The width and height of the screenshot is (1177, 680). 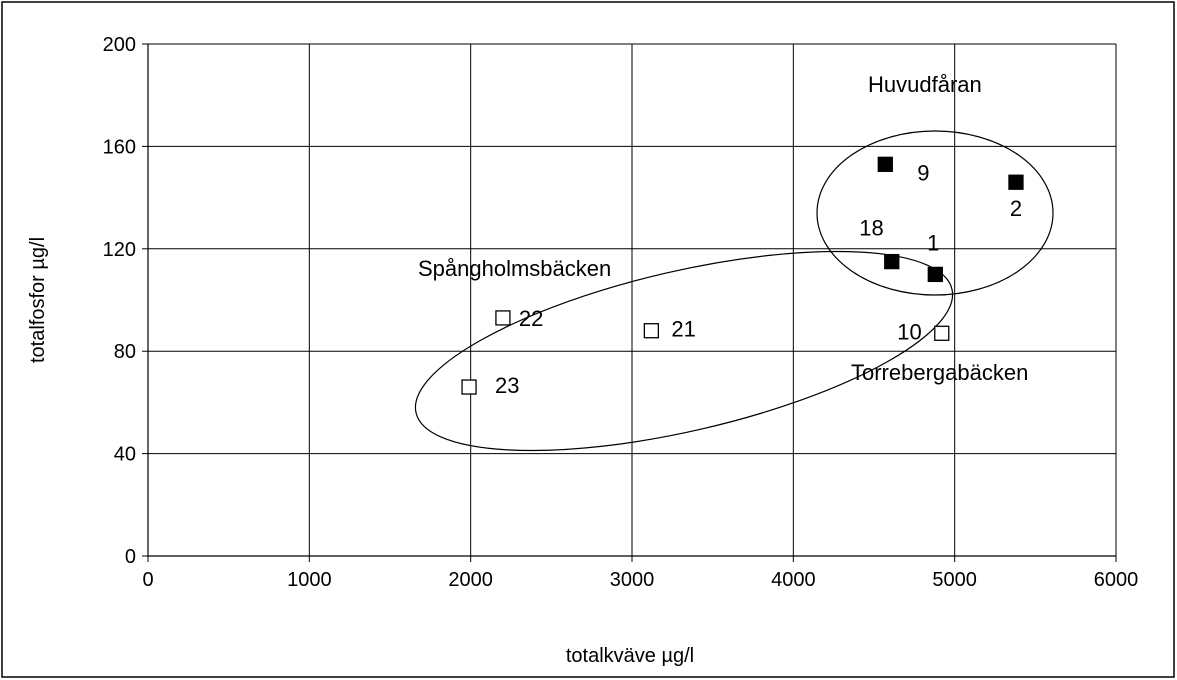 What do you see at coordinates (871, 228) in the screenshot?
I see `data-label-18: 18` at bounding box center [871, 228].